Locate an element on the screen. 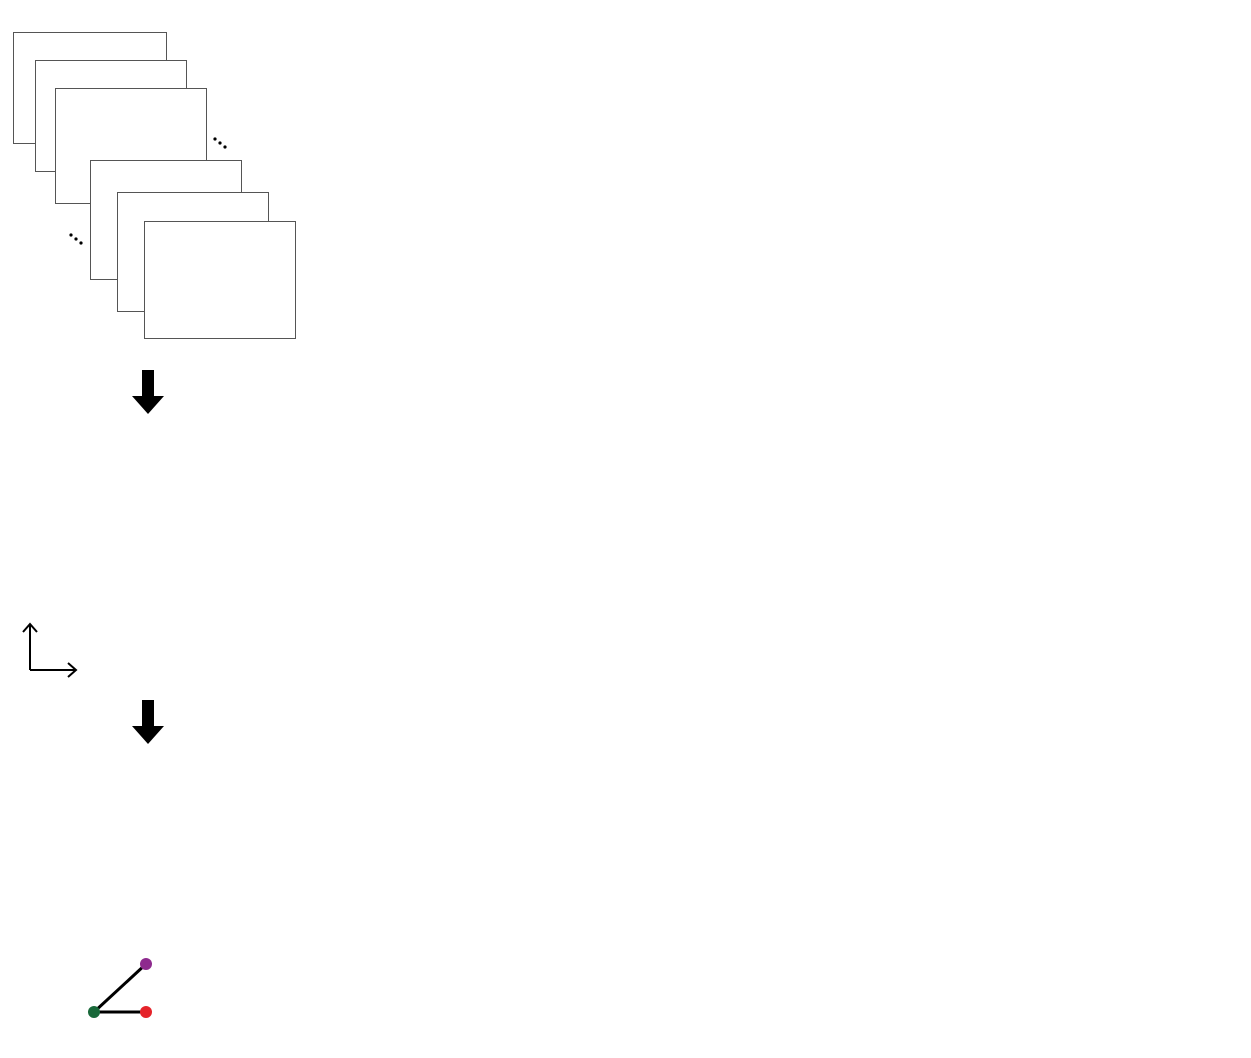 The width and height of the screenshot is (1251, 1058). integrated-umap is located at coordinates (50, 650).